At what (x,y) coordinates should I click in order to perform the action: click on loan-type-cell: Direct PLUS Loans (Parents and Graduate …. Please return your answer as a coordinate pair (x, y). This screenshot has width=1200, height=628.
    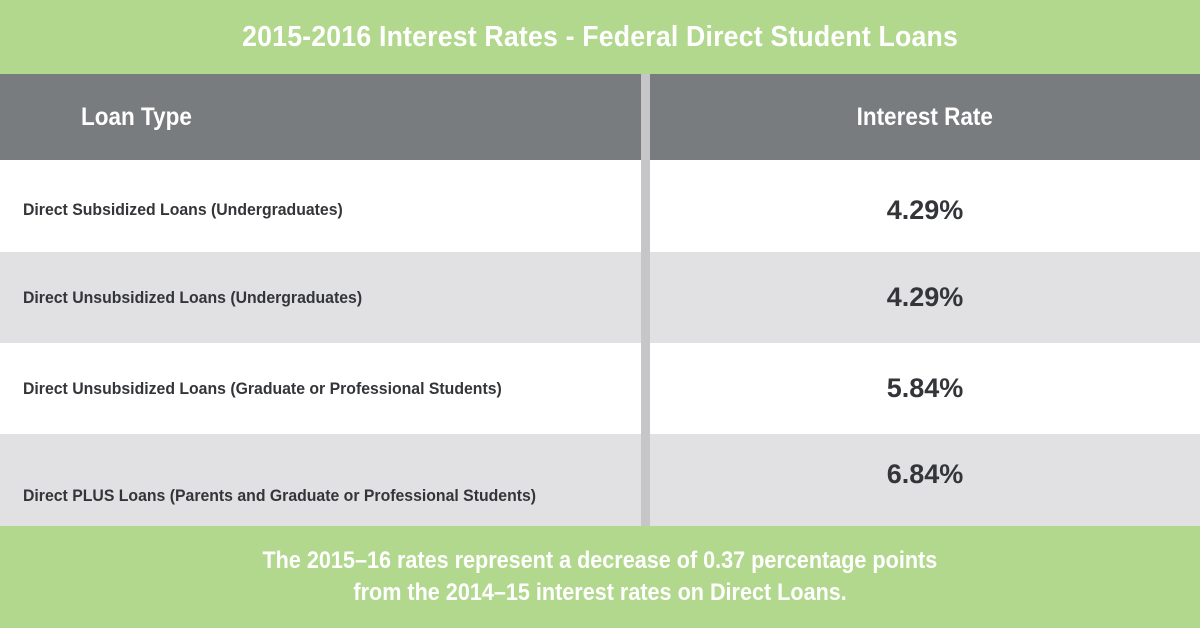
    Looking at the image, I should click on (280, 495).